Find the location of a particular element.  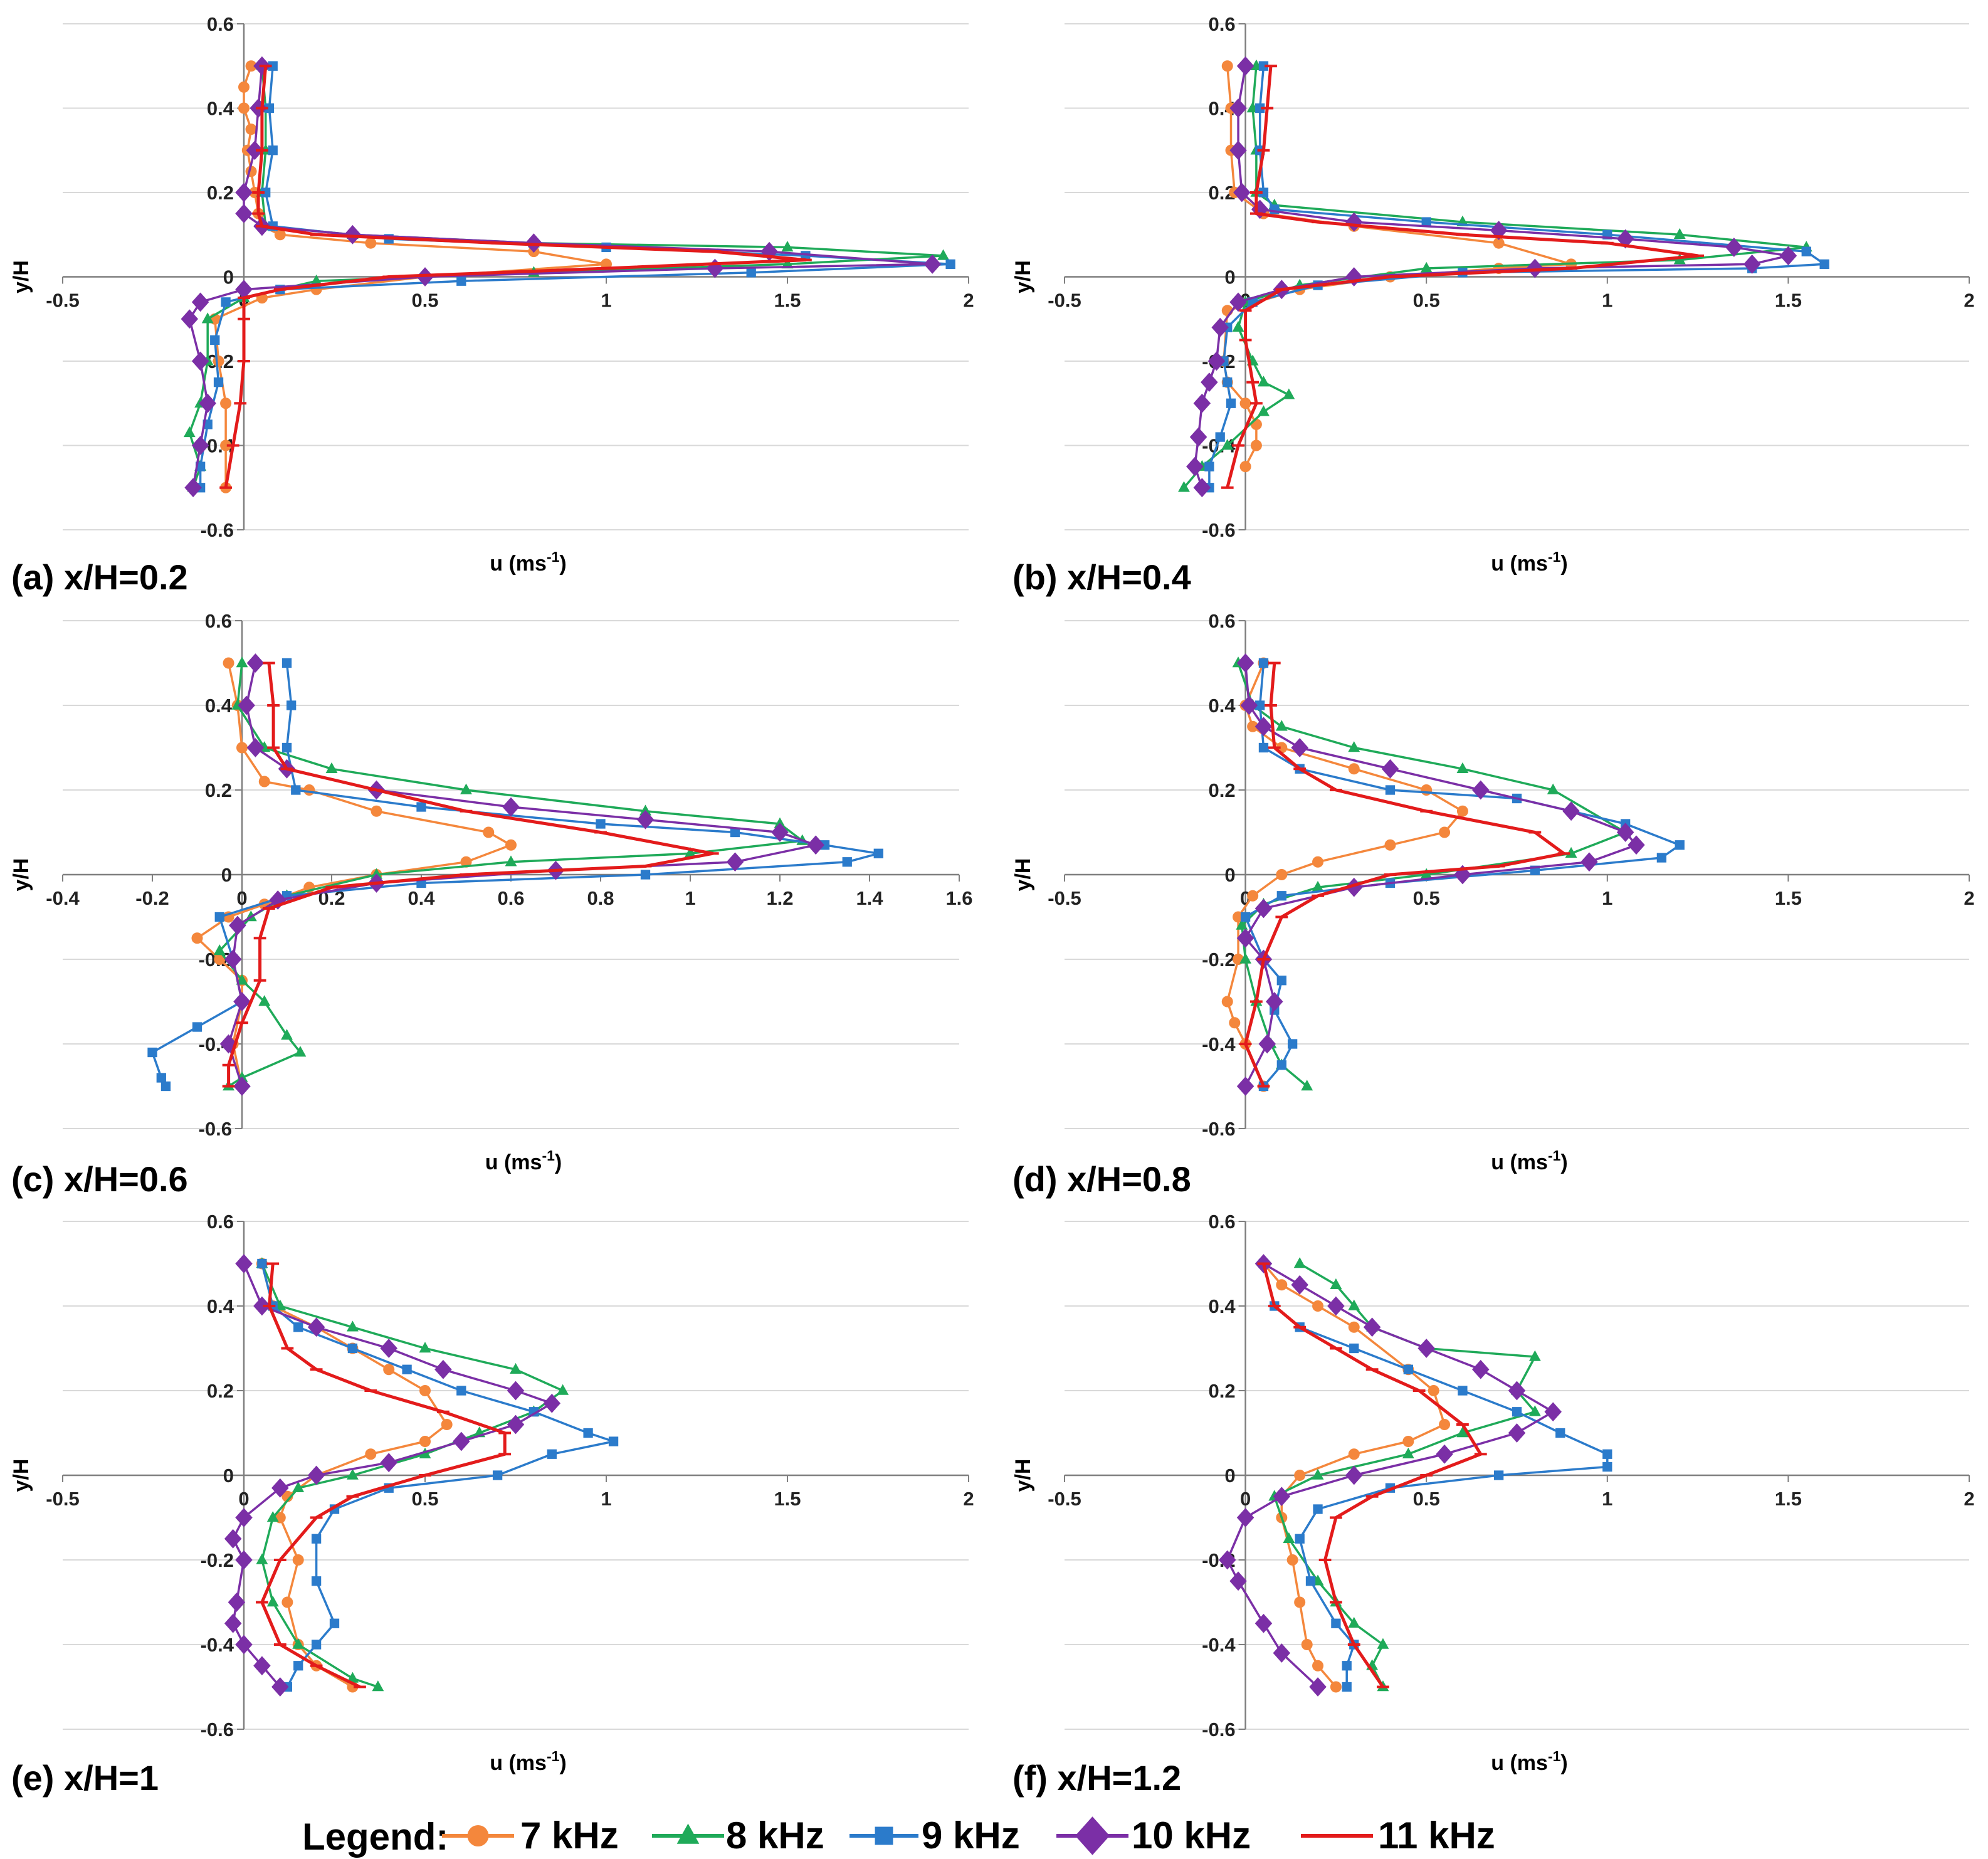

x-tick-label: 2 is located at coordinates (968, 301).